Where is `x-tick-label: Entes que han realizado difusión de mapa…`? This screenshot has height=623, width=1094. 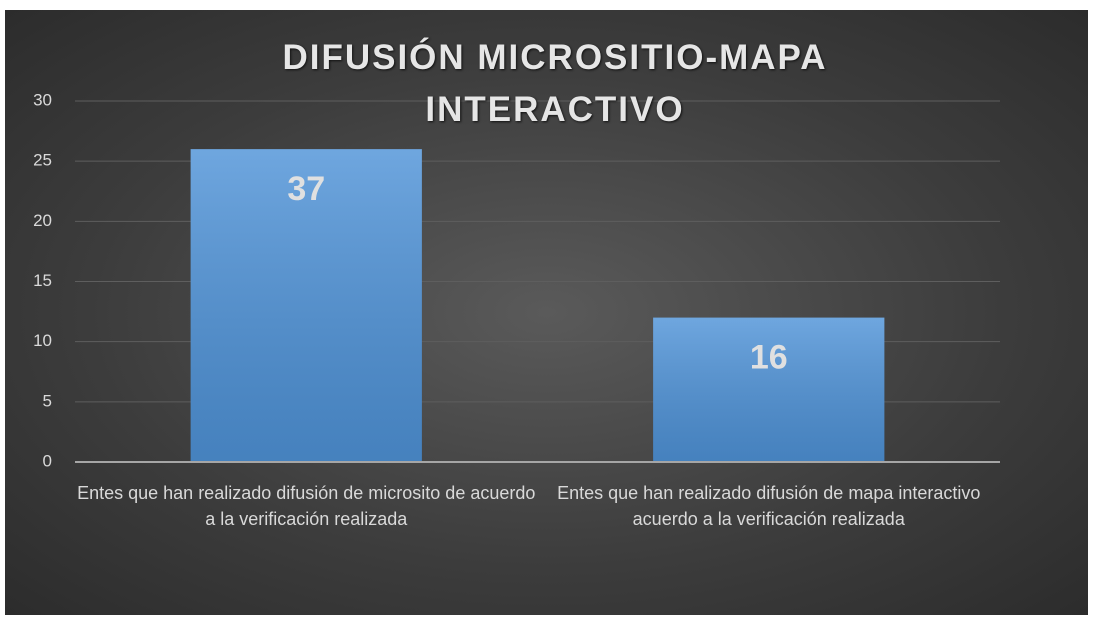
x-tick-label: Entes que han realizado difusión de mapa… is located at coordinates (769, 506).